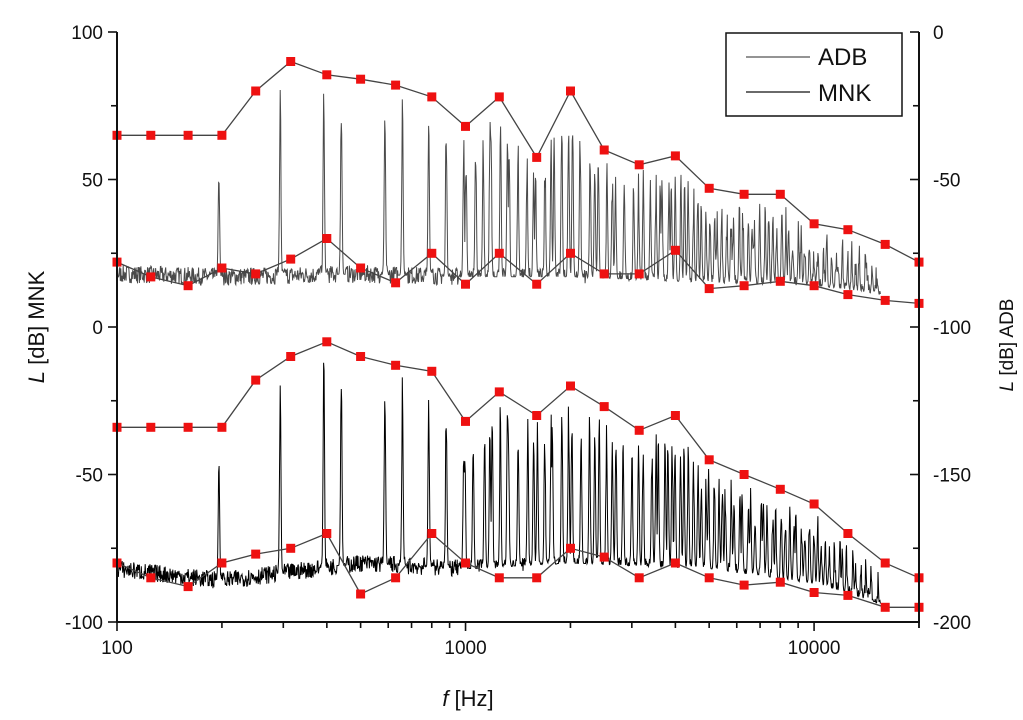 This screenshot has width=1023, height=720. Describe the element at coordinates (87, 33) in the screenshot. I see `left-tick-label: 100` at that location.